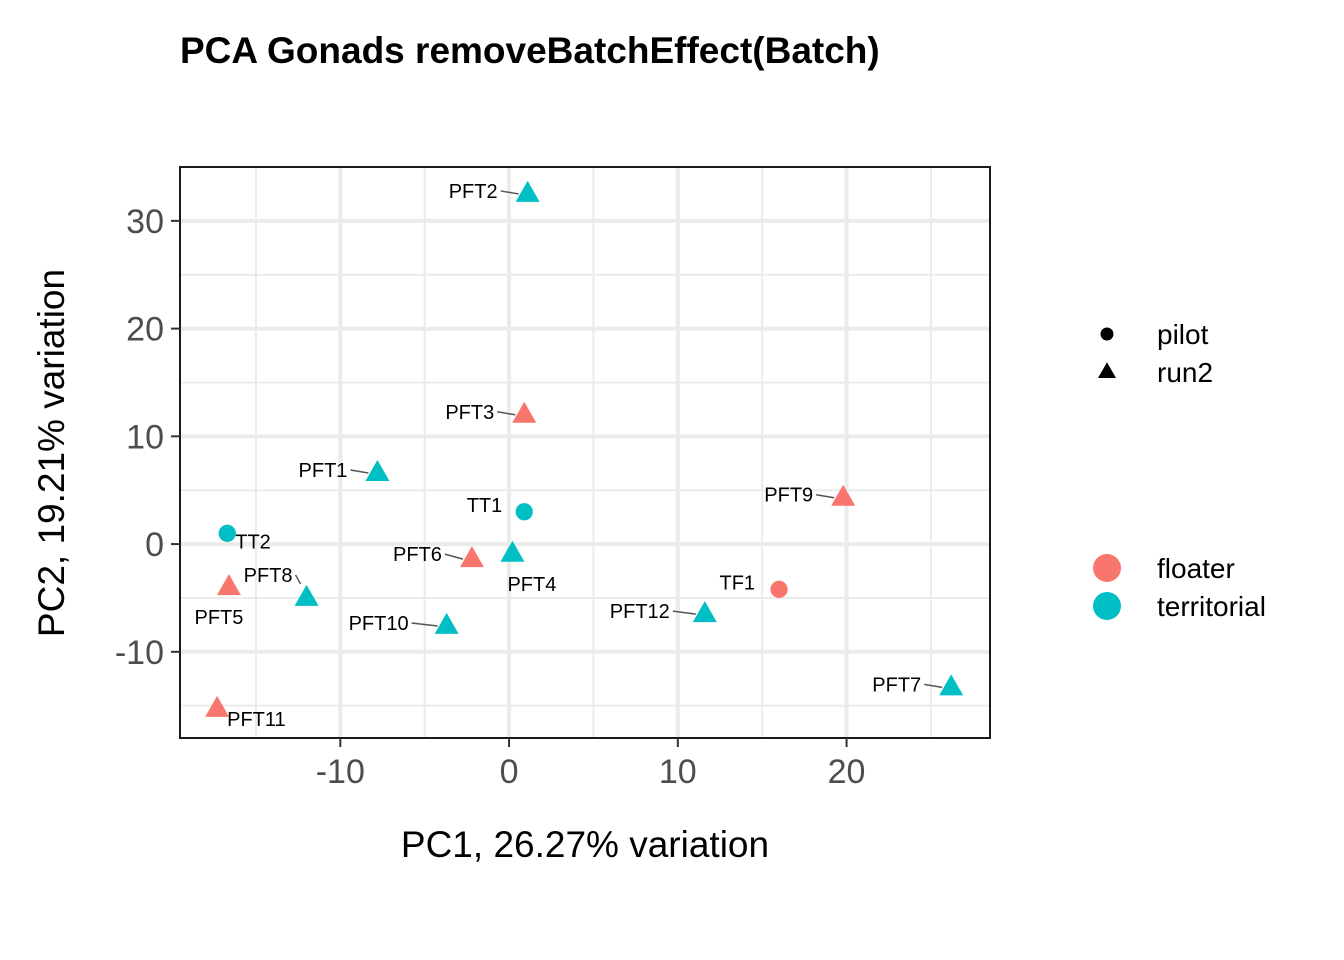  I want to click on legend-key-run2, so click(1107, 370).